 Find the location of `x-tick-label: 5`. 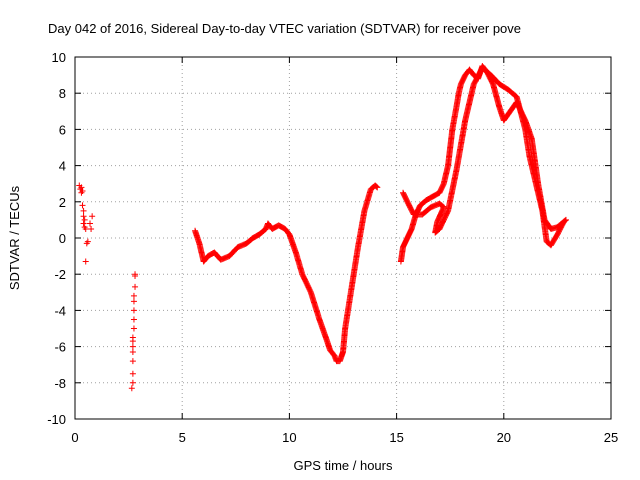

x-tick-label: 5 is located at coordinates (182, 437).